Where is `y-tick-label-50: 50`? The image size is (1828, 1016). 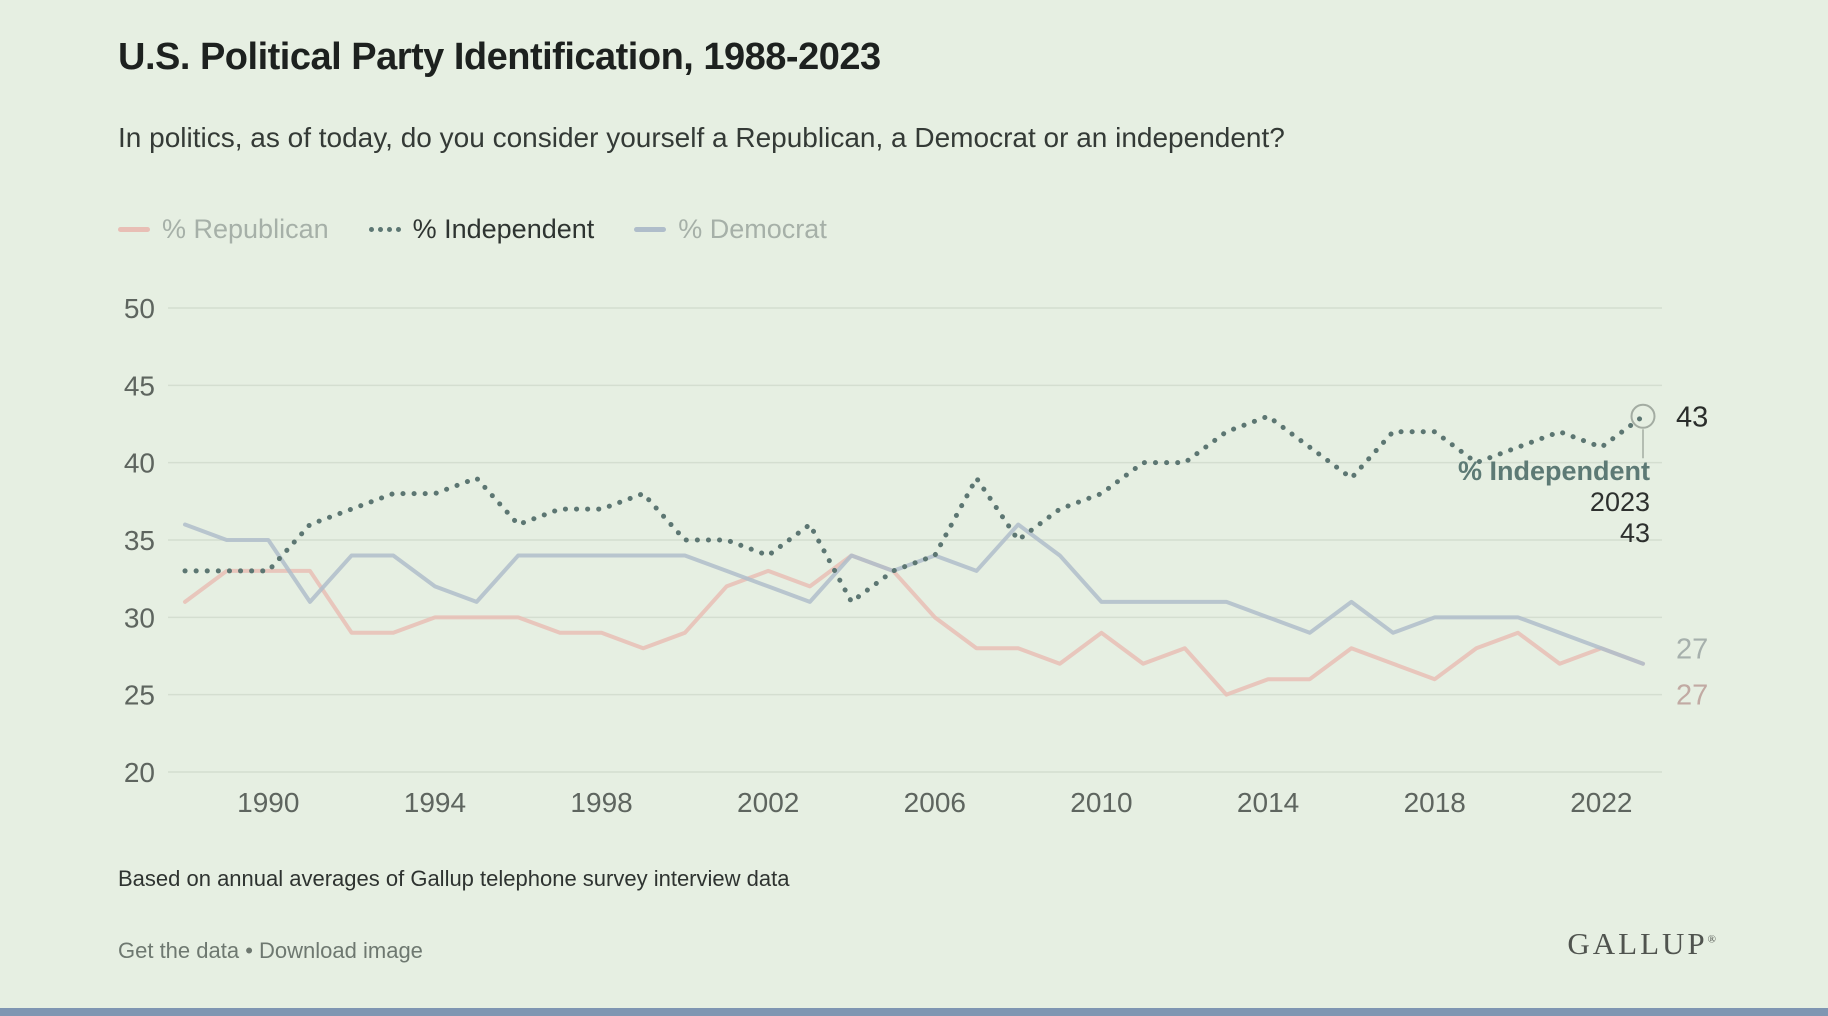
y-tick-label-50: 50 is located at coordinates (139, 308).